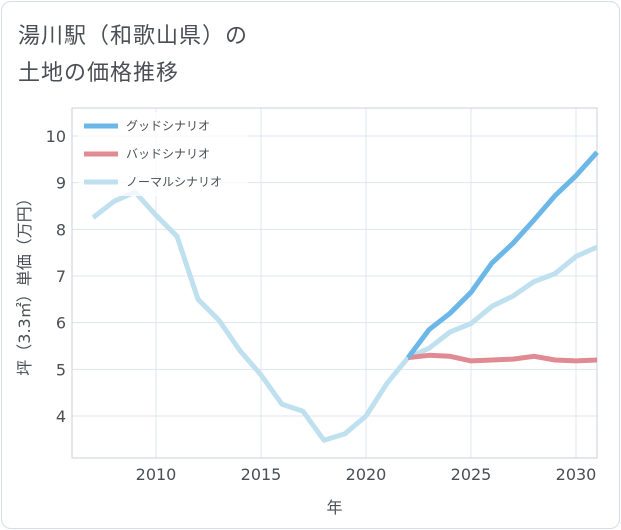 This screenshot has width=621, height=530. What do you see at coordinates (168, 126) in the screenshot?
I see `legend-label: グッドシナリオ` at bounding box center [168, 126].